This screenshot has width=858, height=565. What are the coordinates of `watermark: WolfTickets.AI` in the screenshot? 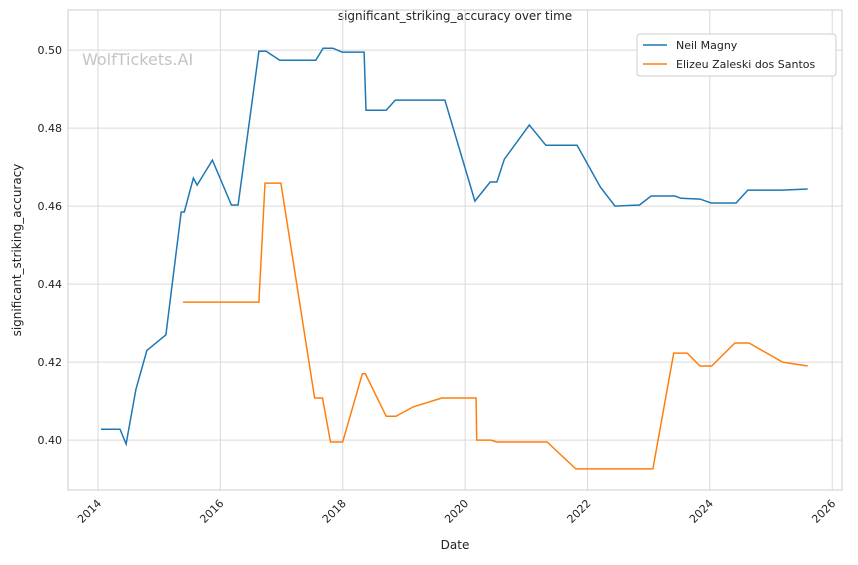 It's located at (137, 59).